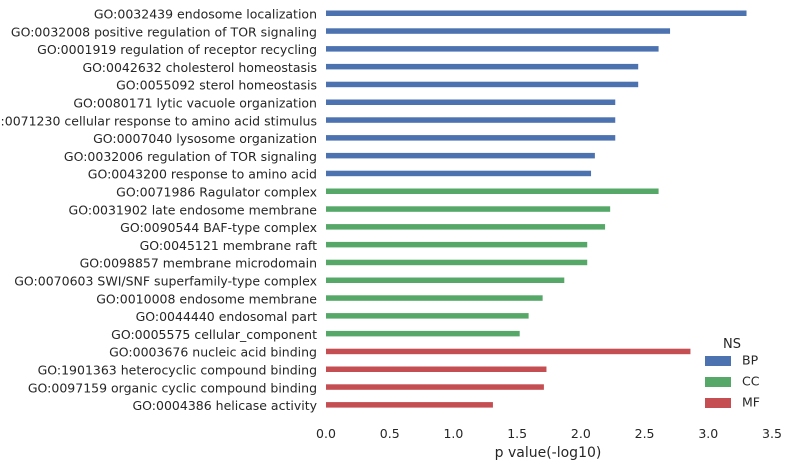  I want to click on legend-title: NS, so click(732, 344).